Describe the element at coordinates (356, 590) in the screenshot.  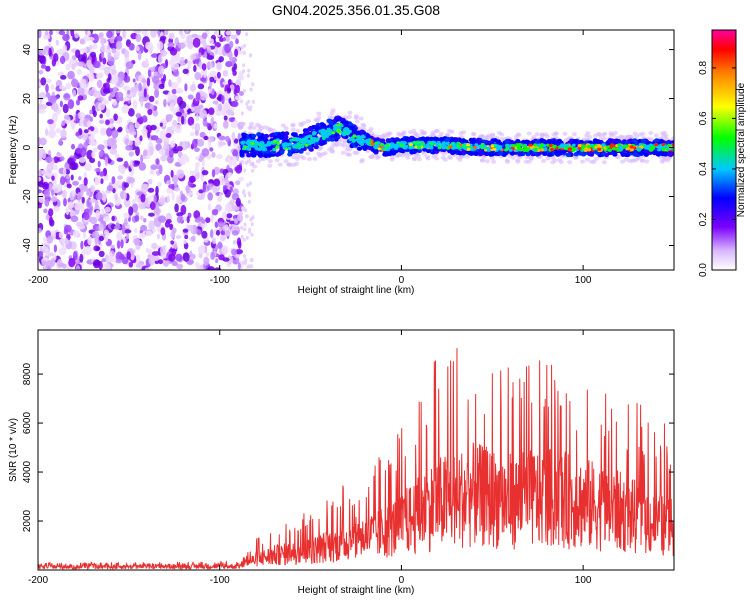
I see `snr-xlabel: Height of straight line (km)` at that location.